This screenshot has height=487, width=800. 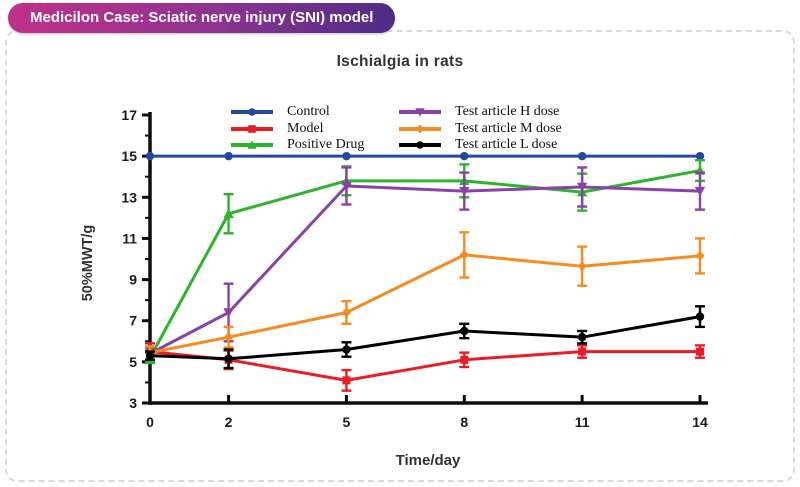 What do you see at coordinates (582, 422) in the screenshot?
I see `x-tick-label: 11` at bounding box center [582, 422].